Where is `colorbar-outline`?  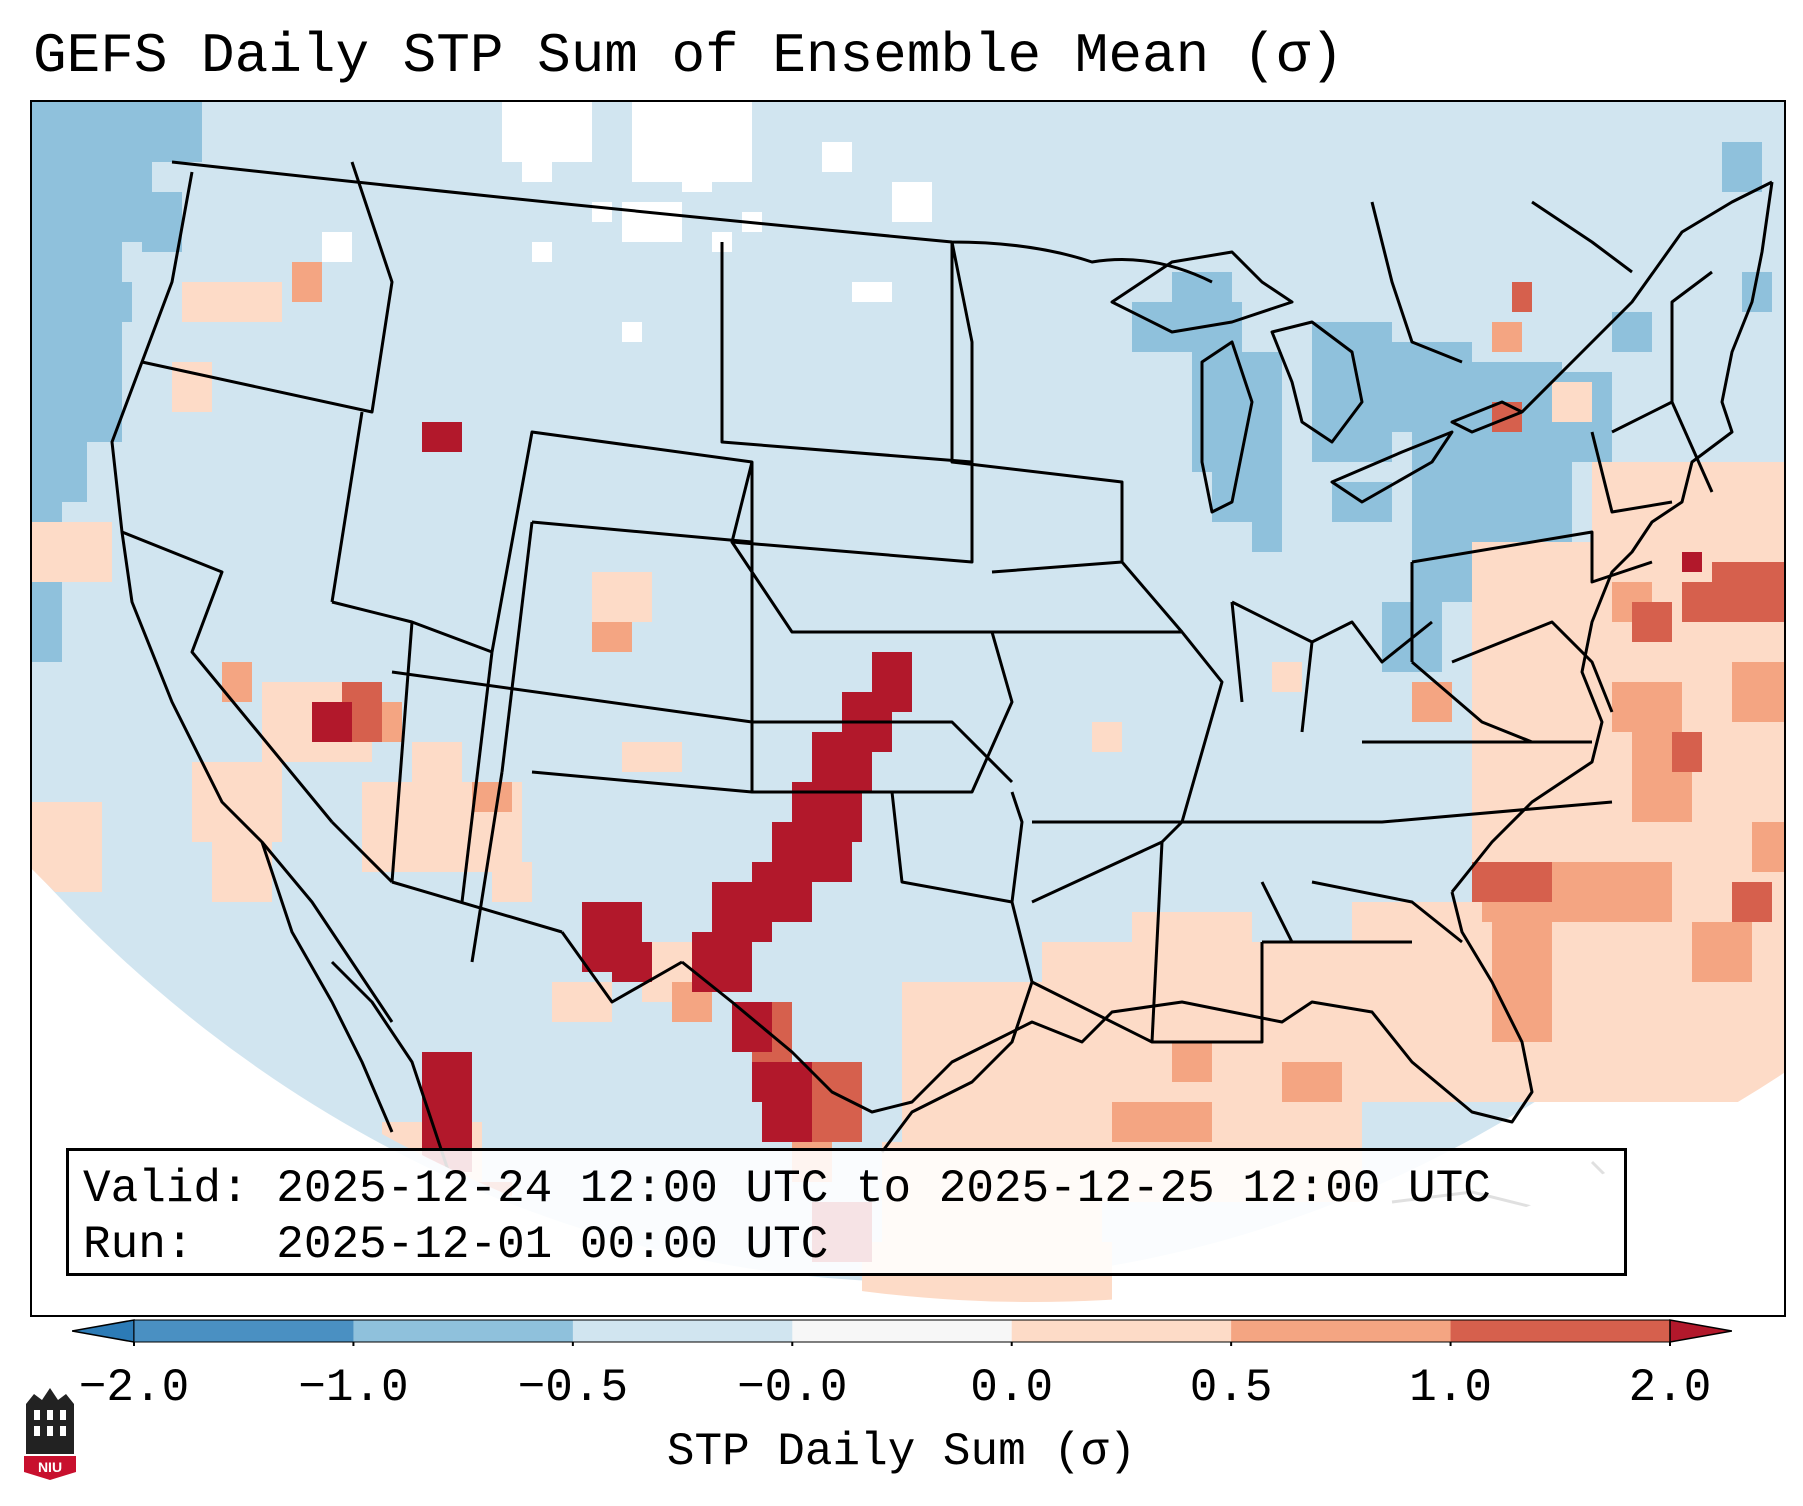 colorbar-outline is located at coordinates (902, 1331).